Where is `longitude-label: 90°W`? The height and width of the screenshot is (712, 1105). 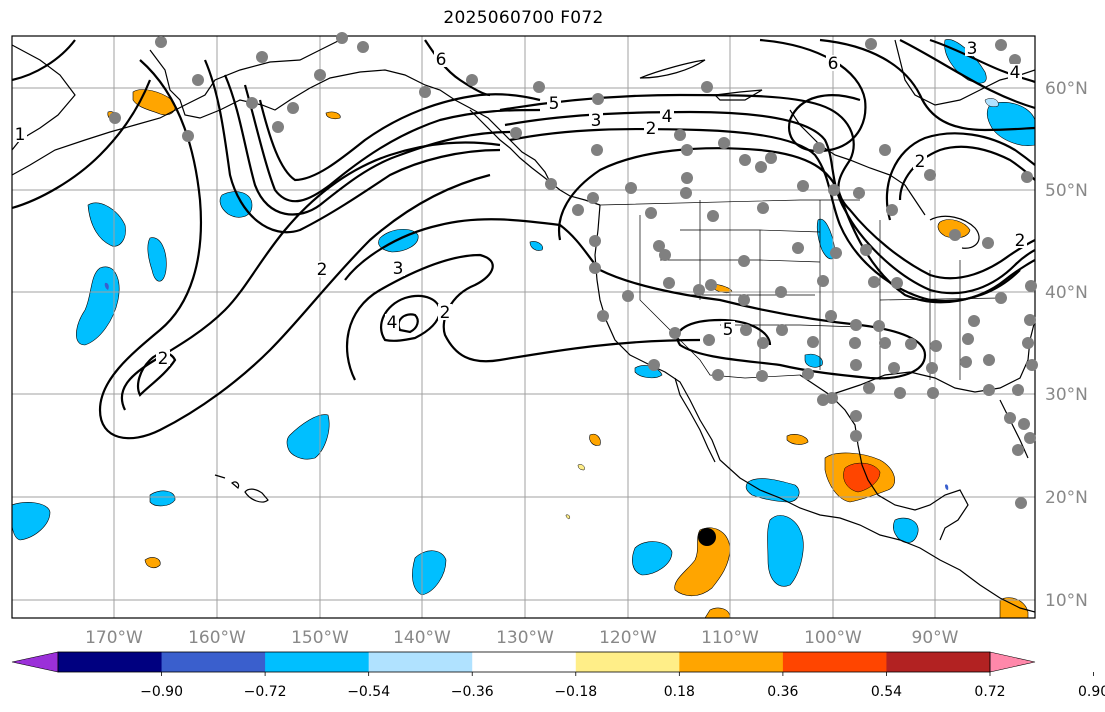
longitude-label: 90°W is located at coordinates (935, 638).